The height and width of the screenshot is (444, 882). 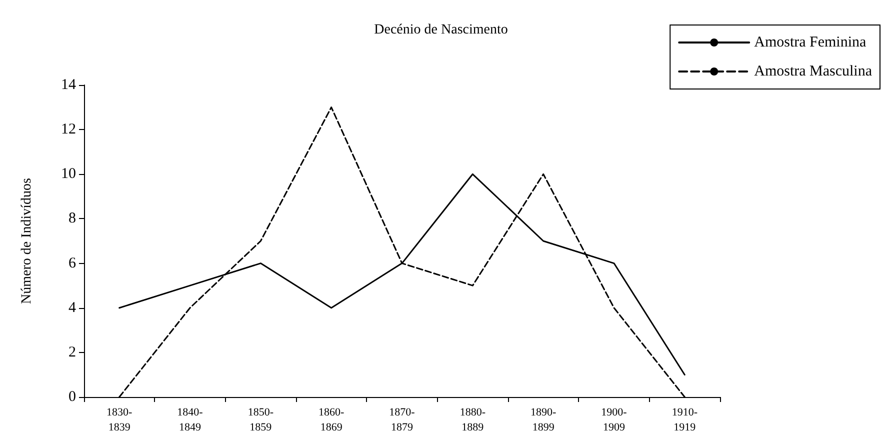 I want to click on legend-label: Amostra Masculina, so click(x=813, y=72).